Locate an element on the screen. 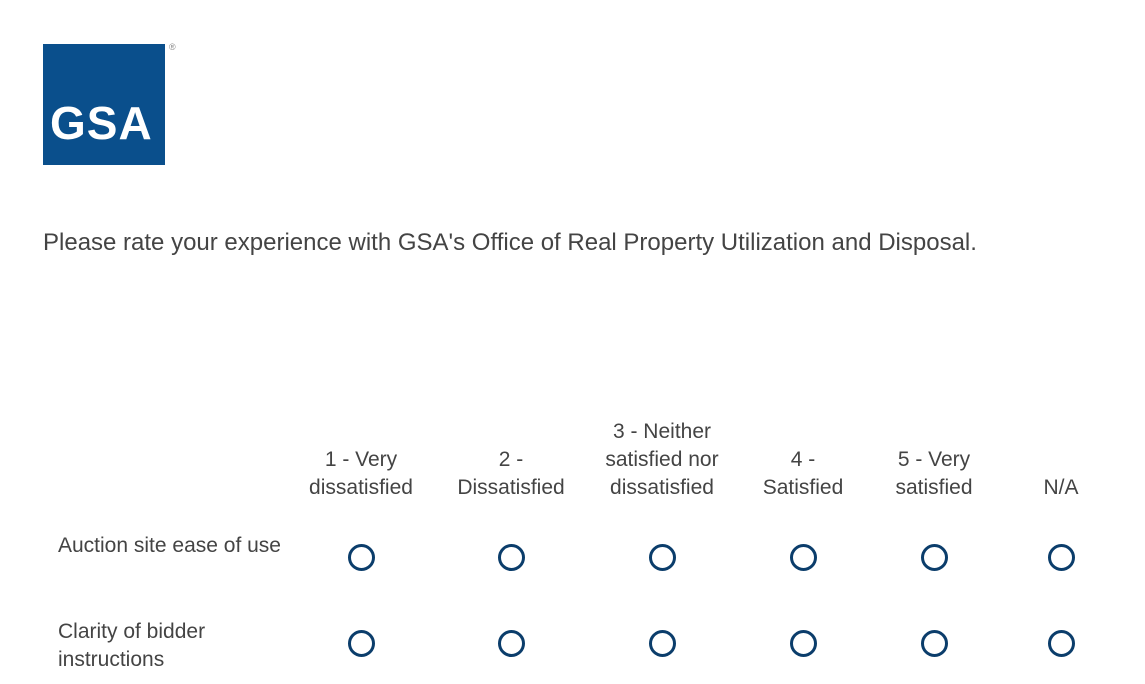 Image resolution: width=1145 pixels, height=684 pixels. registered-mark: ® is located at coordinates (172, 47).